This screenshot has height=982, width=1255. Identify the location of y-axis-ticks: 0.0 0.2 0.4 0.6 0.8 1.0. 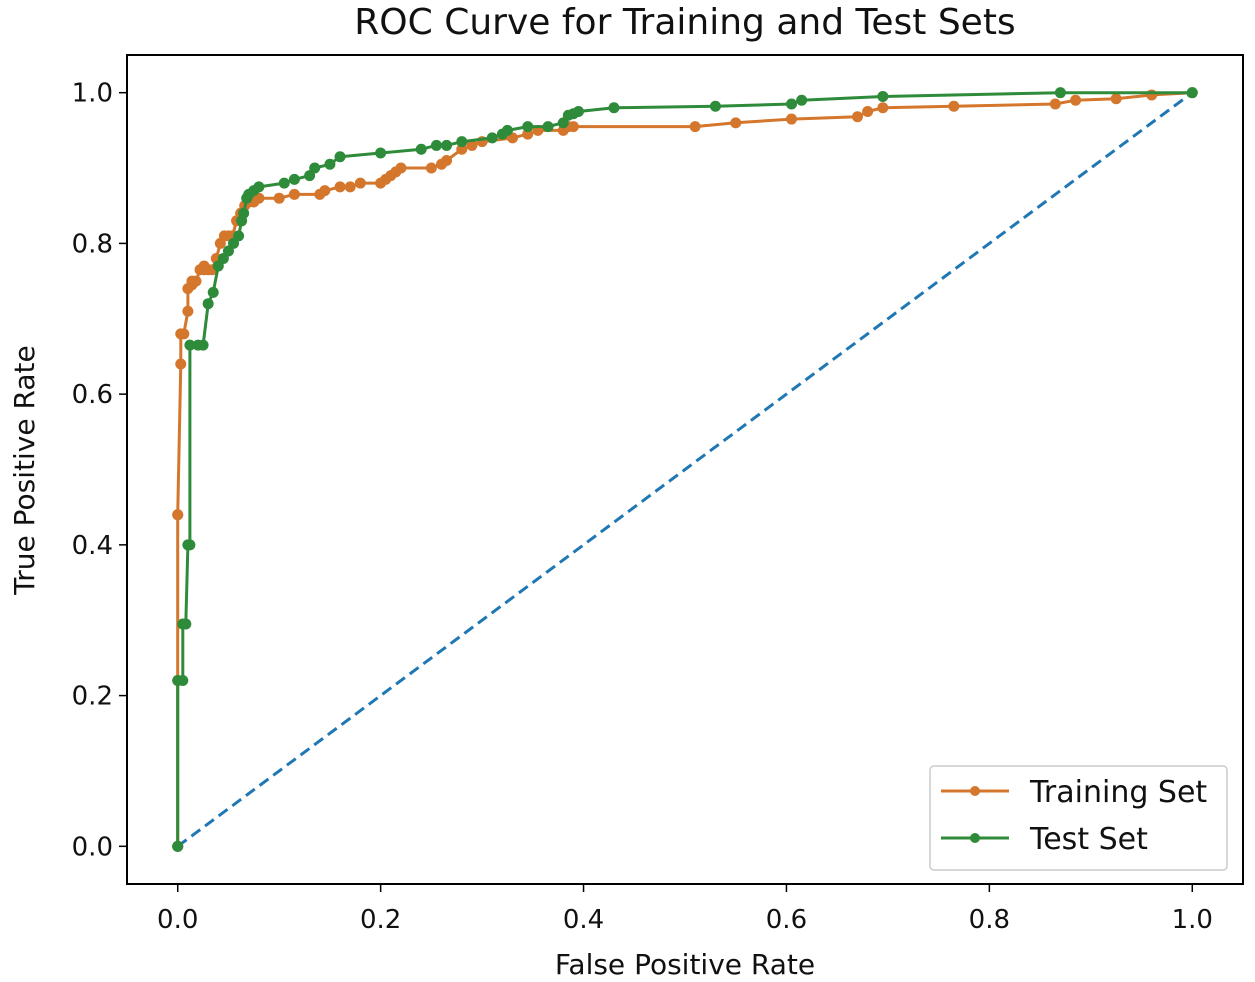
(99, 470).